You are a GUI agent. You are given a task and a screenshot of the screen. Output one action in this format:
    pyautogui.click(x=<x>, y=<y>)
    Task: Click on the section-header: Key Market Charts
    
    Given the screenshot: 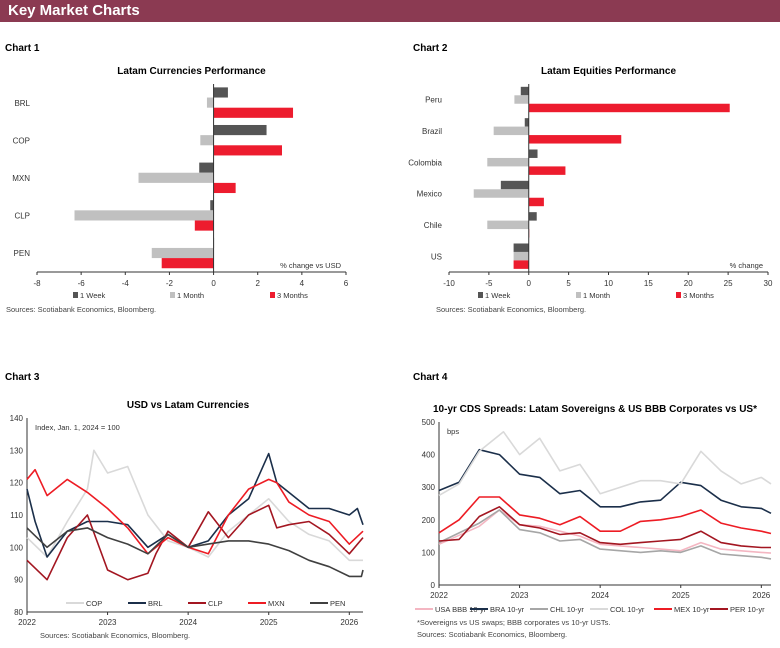 What is the action you would take?
    pyautogui.click(x=390, y=11)
    